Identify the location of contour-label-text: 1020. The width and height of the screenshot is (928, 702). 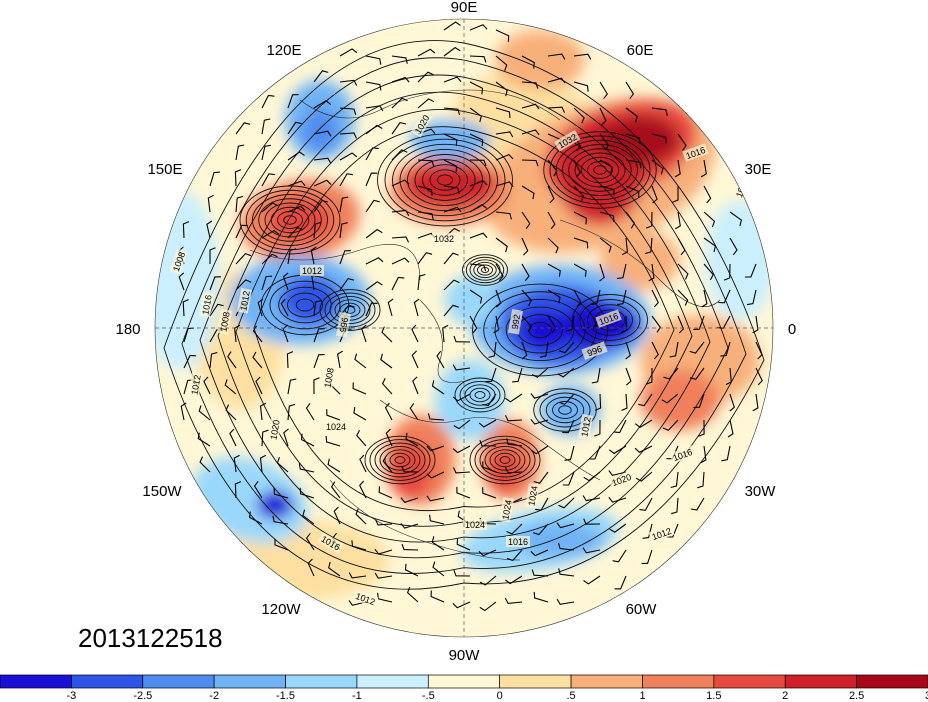
(274, 429).